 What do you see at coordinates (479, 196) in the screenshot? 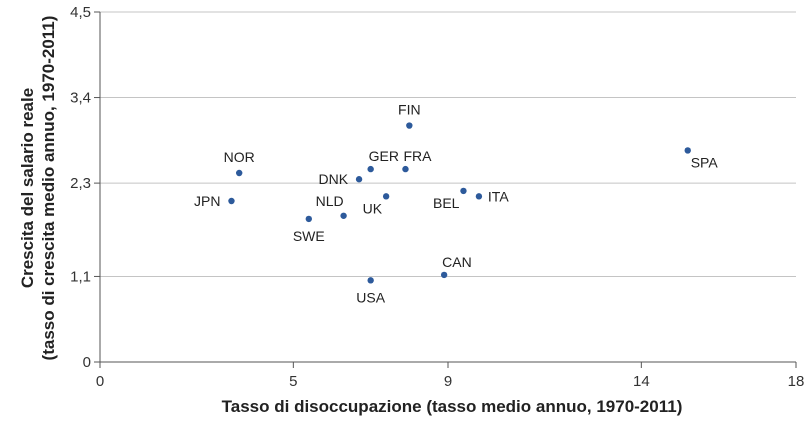
I see `point-ita` at bounding box center [479, 196].